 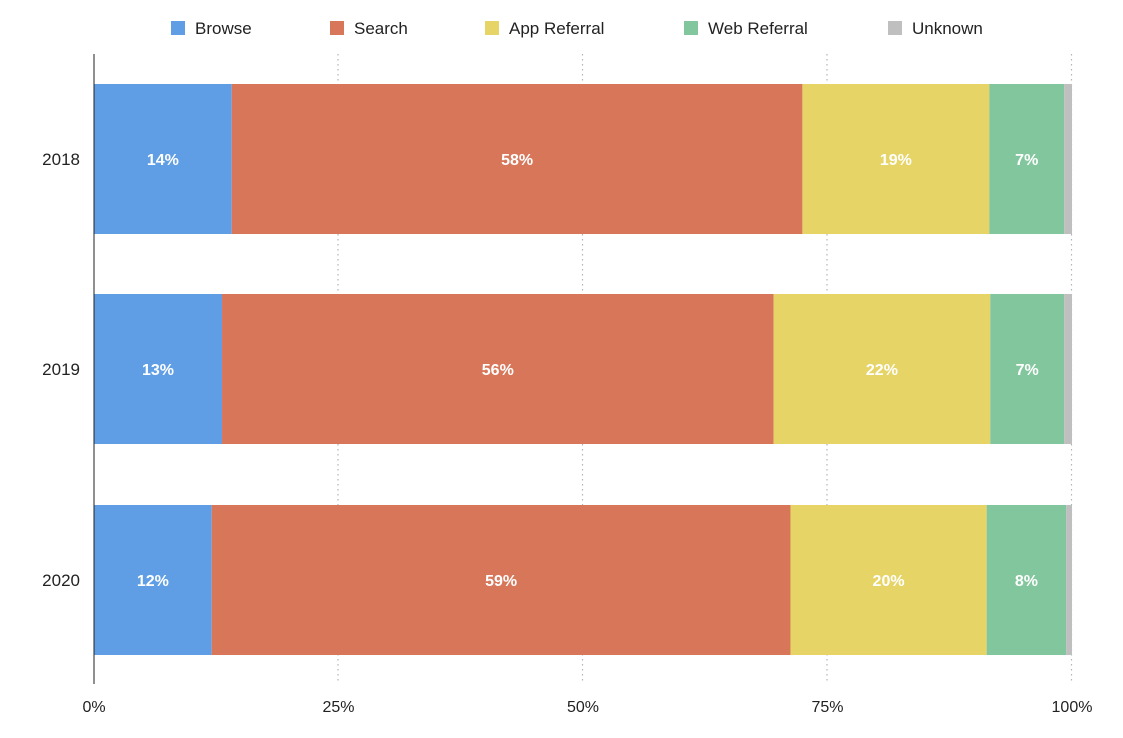 I want to click on legend-label: Unknown, so click(x=947, y=28).